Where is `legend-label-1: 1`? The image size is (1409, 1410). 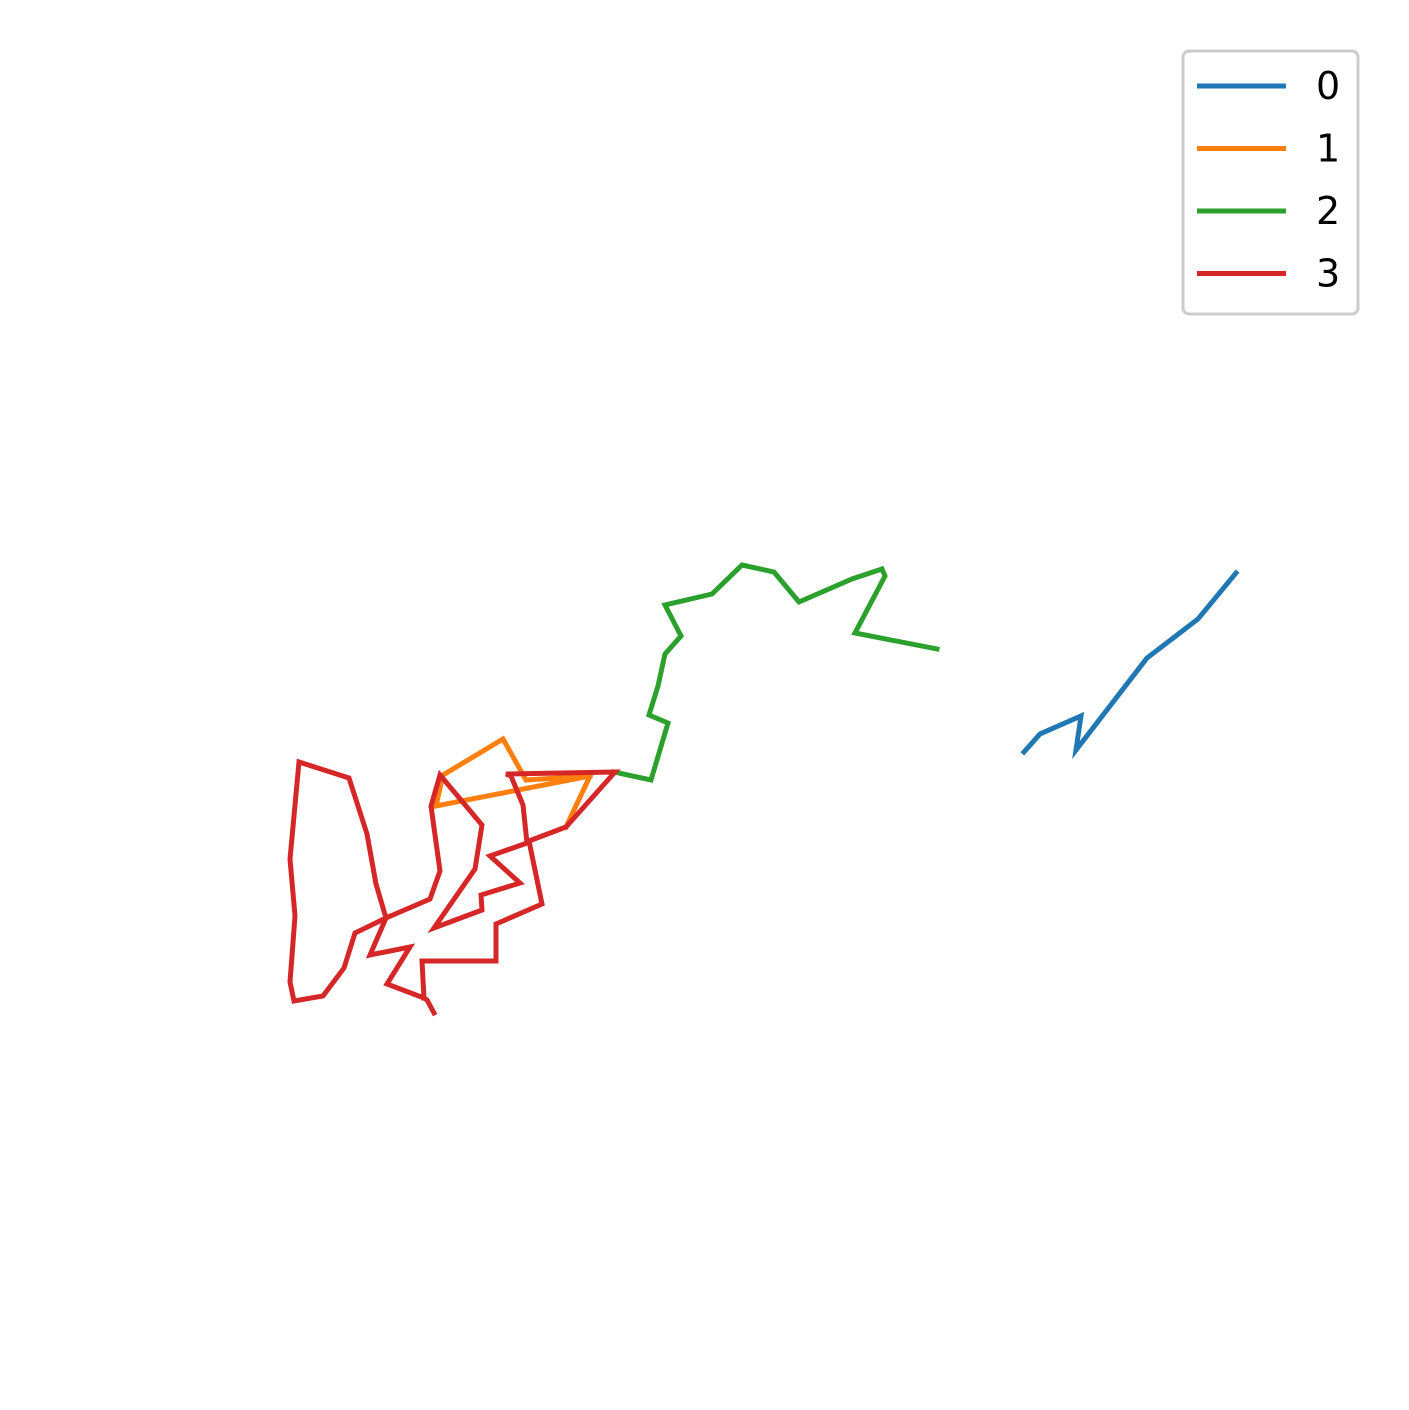 legend-label-1: 1 is located at coordinates (1328, 149).